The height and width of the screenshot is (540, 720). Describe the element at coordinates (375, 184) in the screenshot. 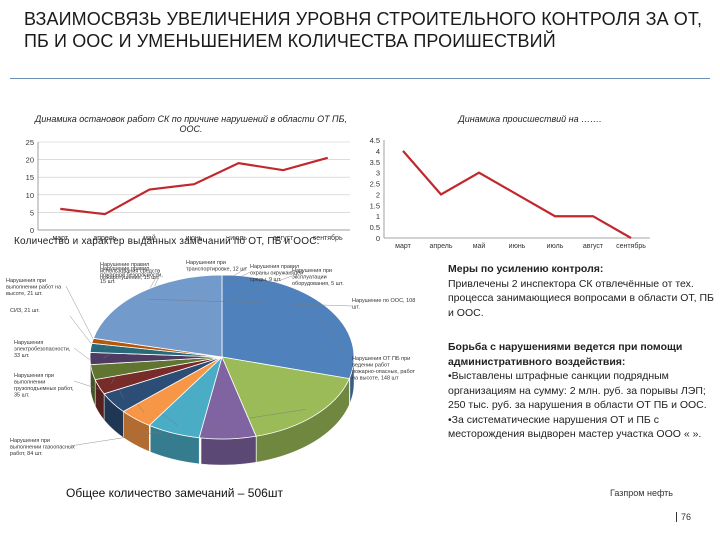

I see `chart2-ytick: 2.5` at that location.